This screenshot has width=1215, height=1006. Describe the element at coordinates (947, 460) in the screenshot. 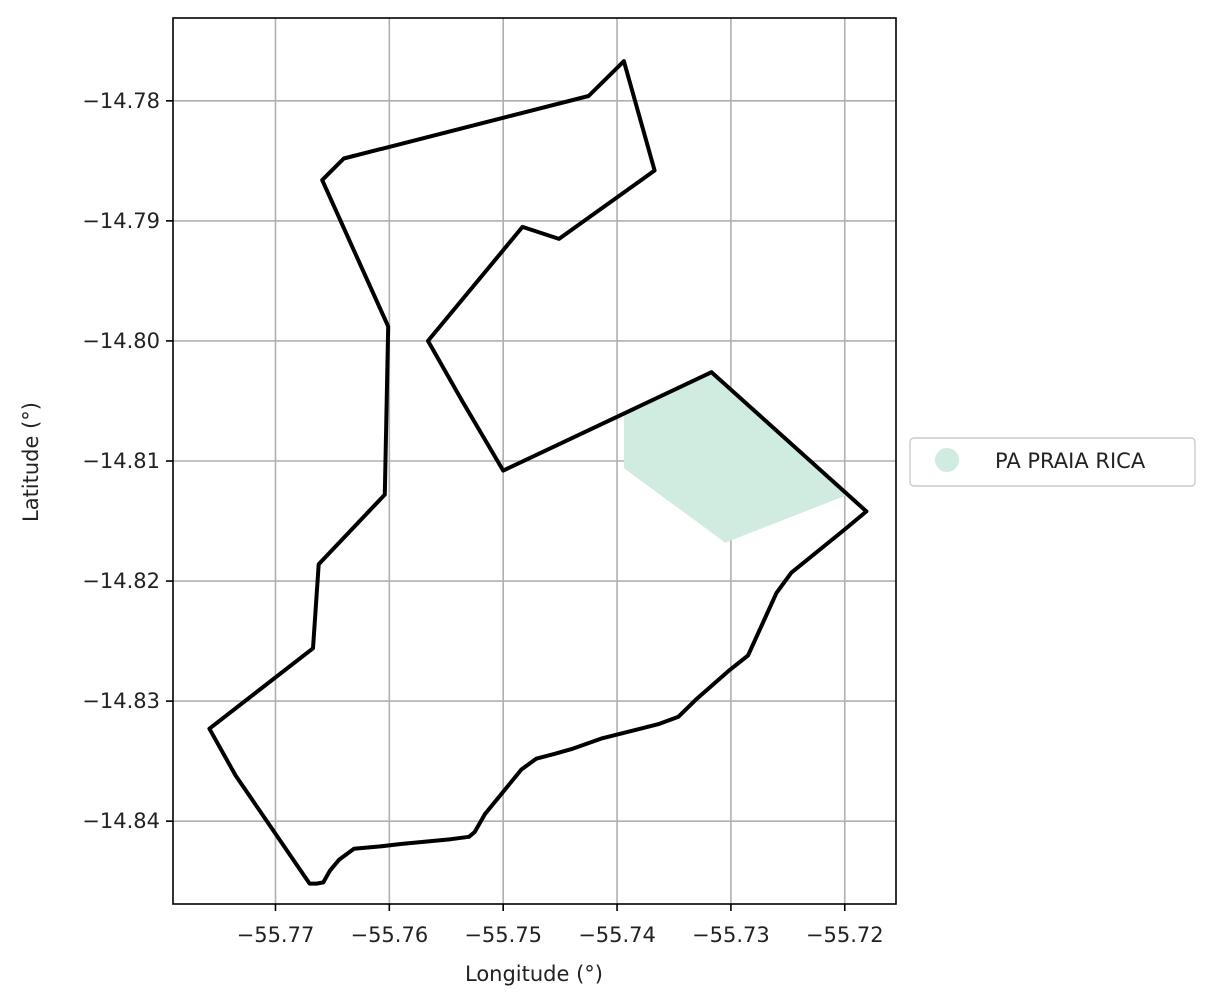

I see `legend-marker` at that location.